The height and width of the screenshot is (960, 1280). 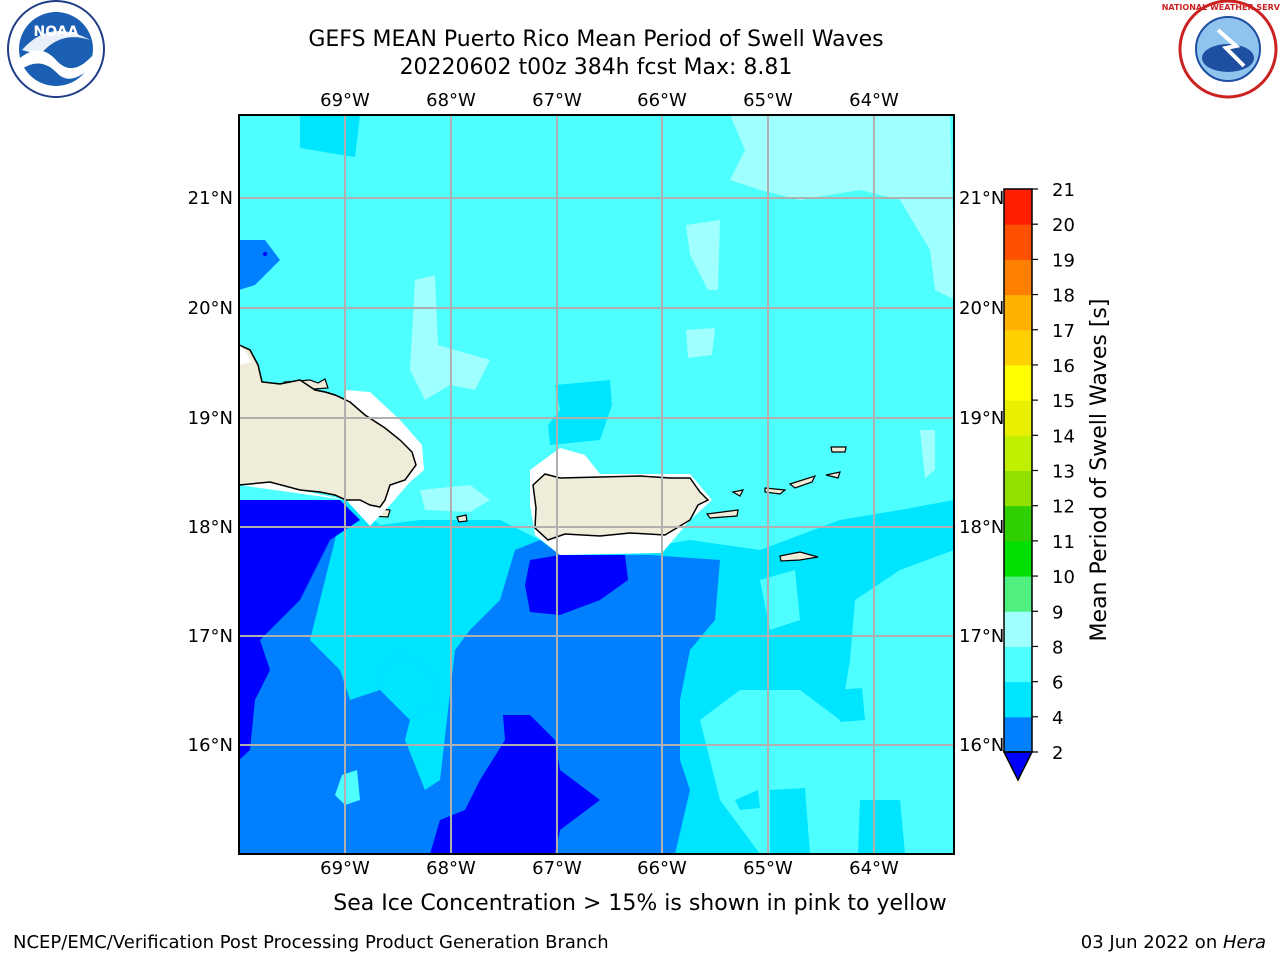 I want to click on lat-labels-left: 21°N 20°N 19°N 18°N 17°N 16°N, so click(x=210, y=472).